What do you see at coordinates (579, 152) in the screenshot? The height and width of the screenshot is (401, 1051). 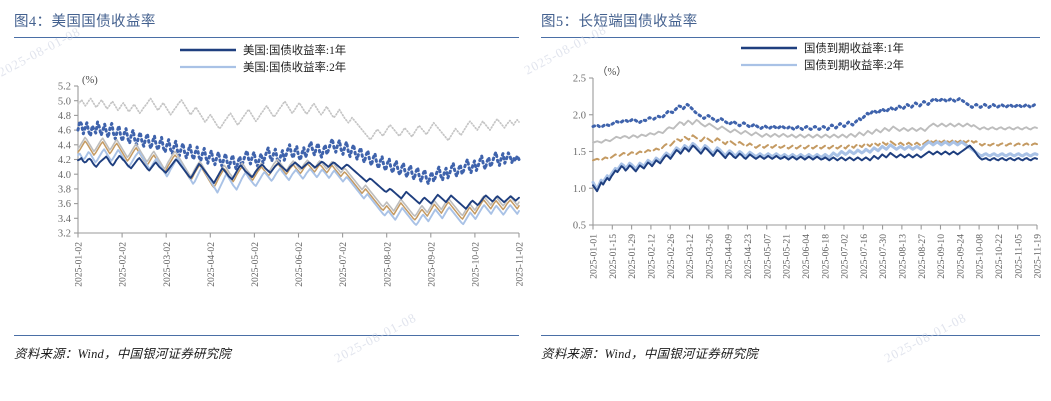 I see `svg-text: 1.5` at bounding box center [579, 152].